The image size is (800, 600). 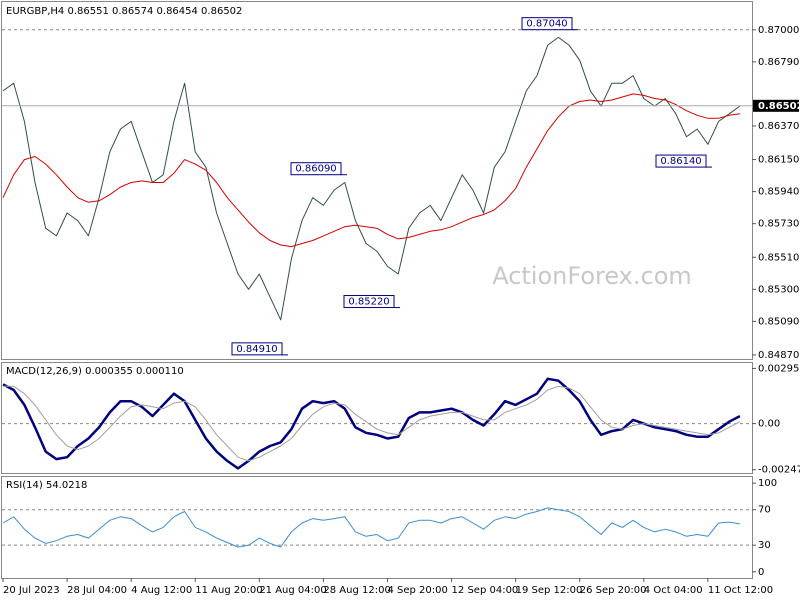 I want to click on y-tick-label: 100, so click(x=767, y=483).